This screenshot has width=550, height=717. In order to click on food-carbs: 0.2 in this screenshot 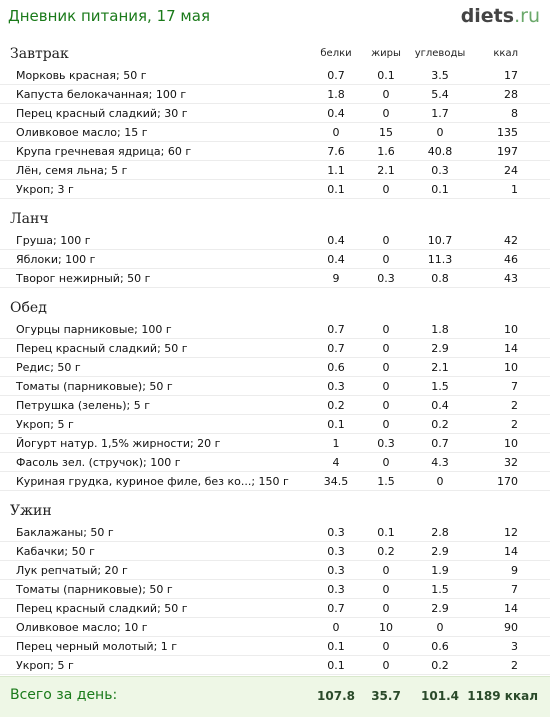, I will do `click(440, 424)`.